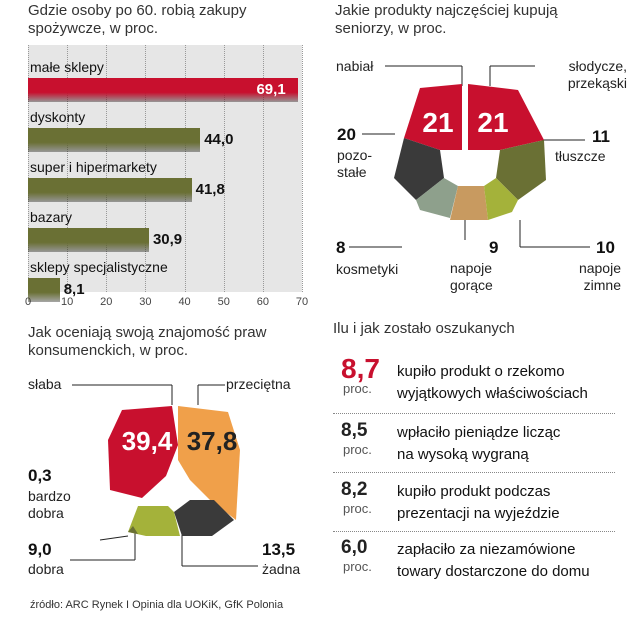 The width and height of the screenshot is (640, 640). Describe the element at coordinates (212, 441) in the screenshot. I see `big-label-przecietna: 37,8` at that location.